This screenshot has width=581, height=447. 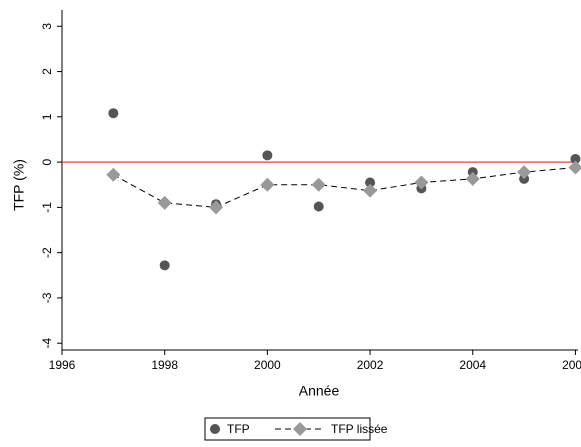 I want to click on legend-label: TFP, so click(x=238, y=429).